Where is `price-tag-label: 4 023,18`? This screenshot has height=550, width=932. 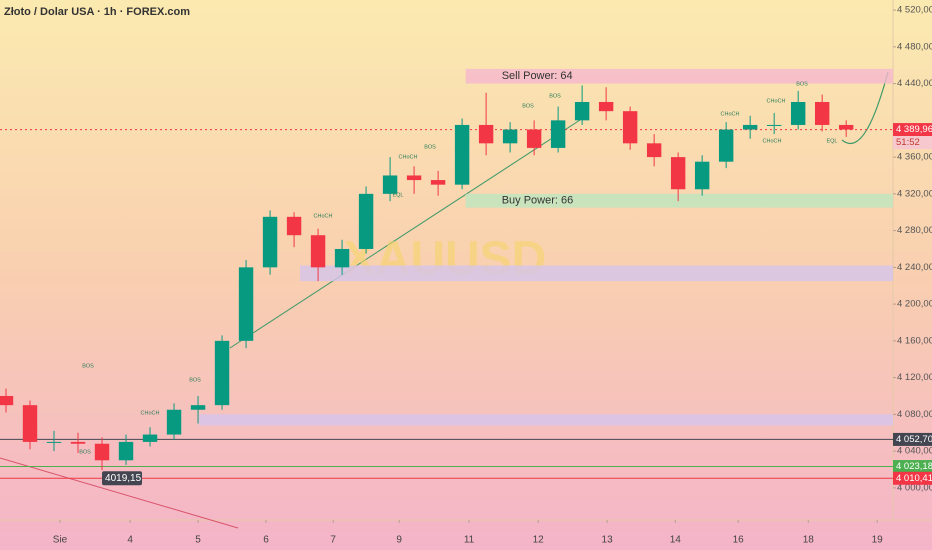 price-tag-label: 4 023,18 is located at coordinates (914, 466).